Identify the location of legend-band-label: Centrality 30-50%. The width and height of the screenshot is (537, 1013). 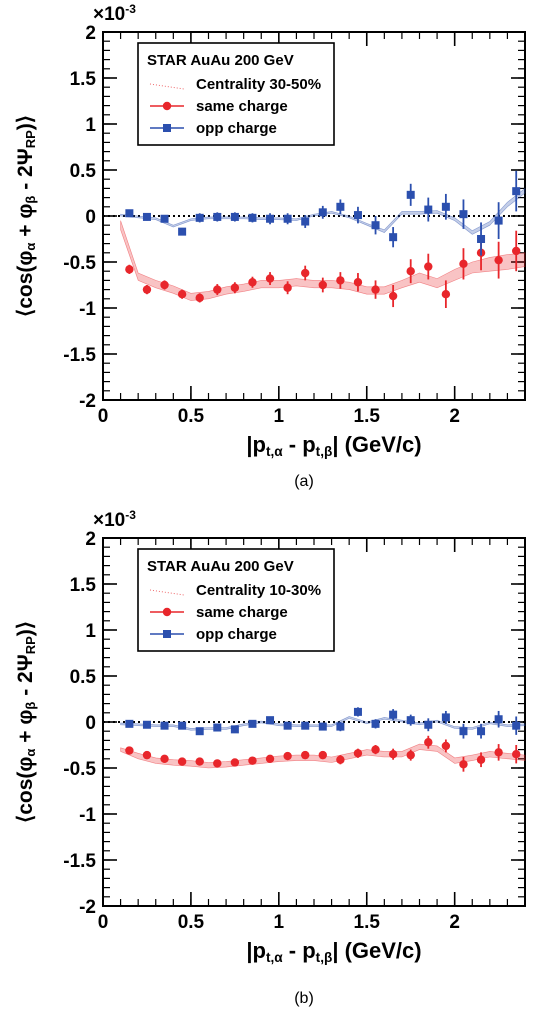
(258, 84).